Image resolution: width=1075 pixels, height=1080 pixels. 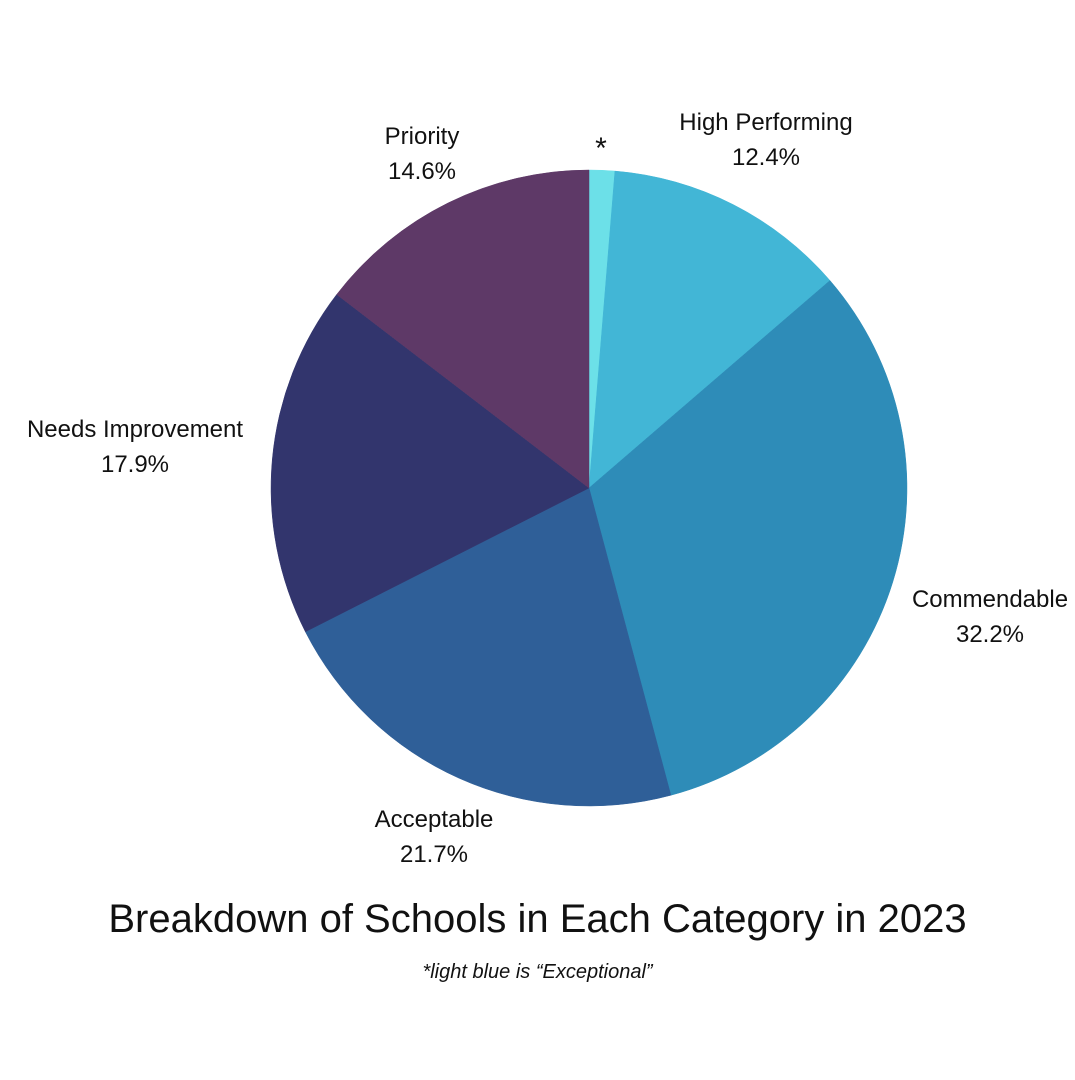 I want to click on slice-value-commendable: 32.2%, so click(x=990, y=634).